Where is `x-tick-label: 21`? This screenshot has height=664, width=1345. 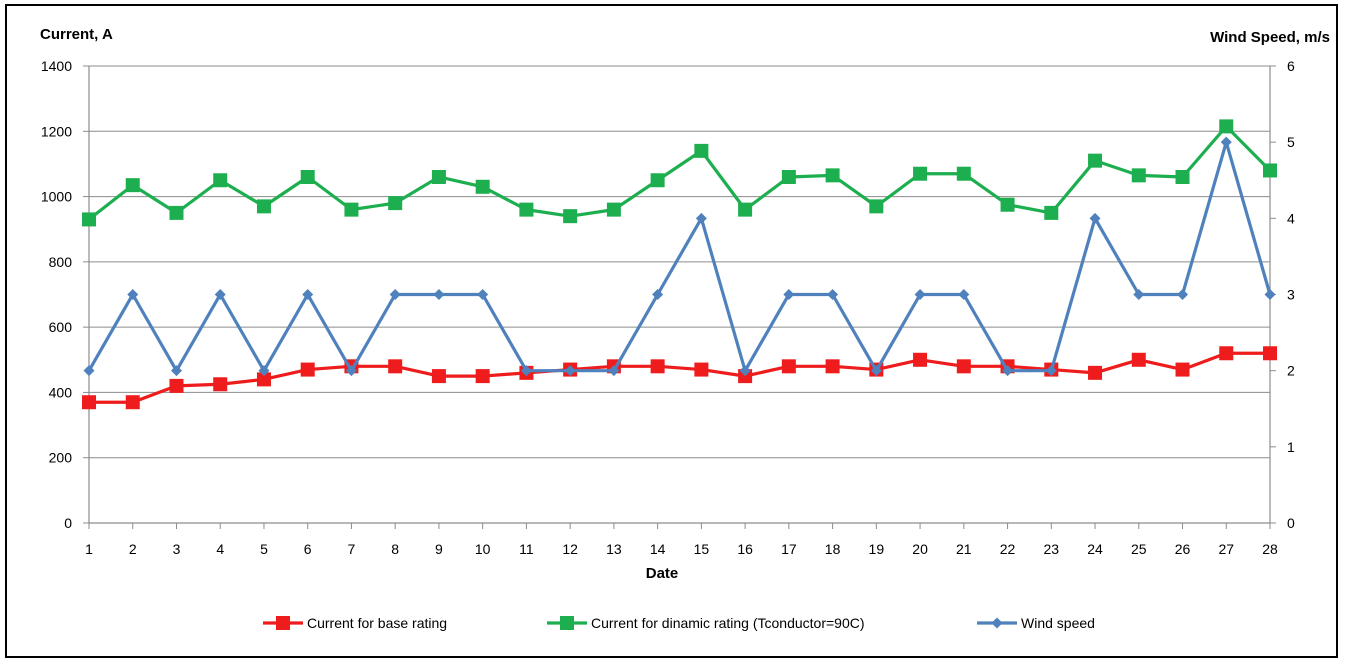 x-tick-label: 21 is located at coordinates (964, 549).